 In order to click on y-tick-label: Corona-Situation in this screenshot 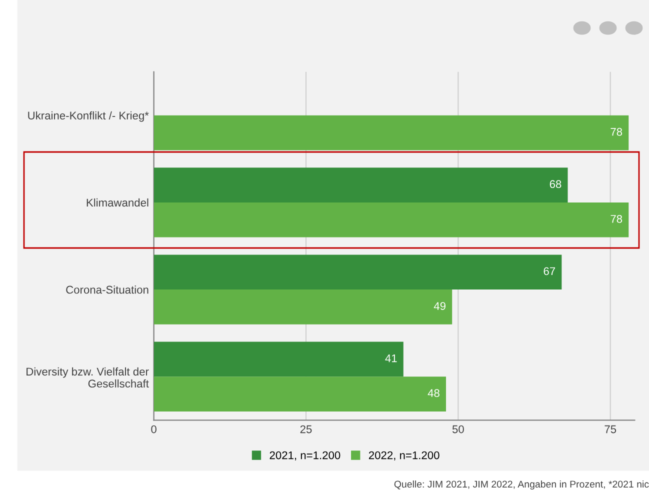, I will do `click(107, 290)`.